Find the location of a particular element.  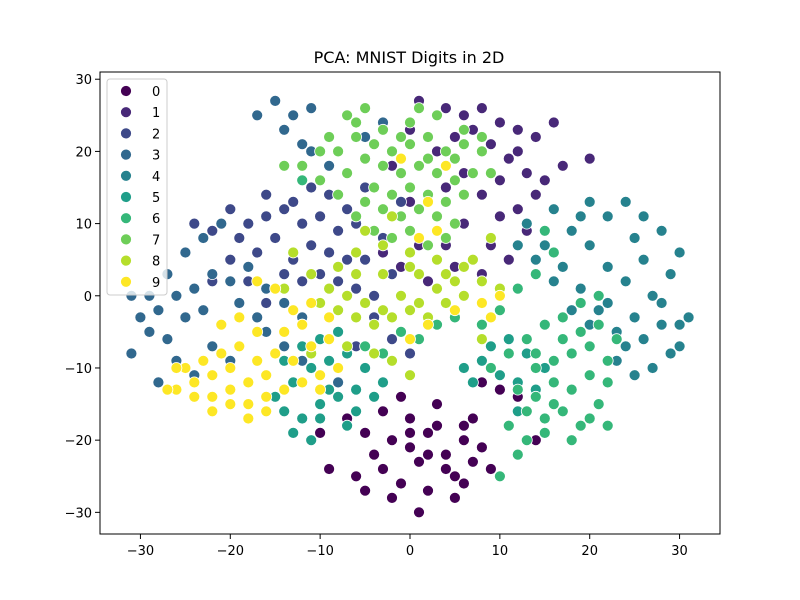

y-tick-label: −20 is located at coordinates (78, 441).